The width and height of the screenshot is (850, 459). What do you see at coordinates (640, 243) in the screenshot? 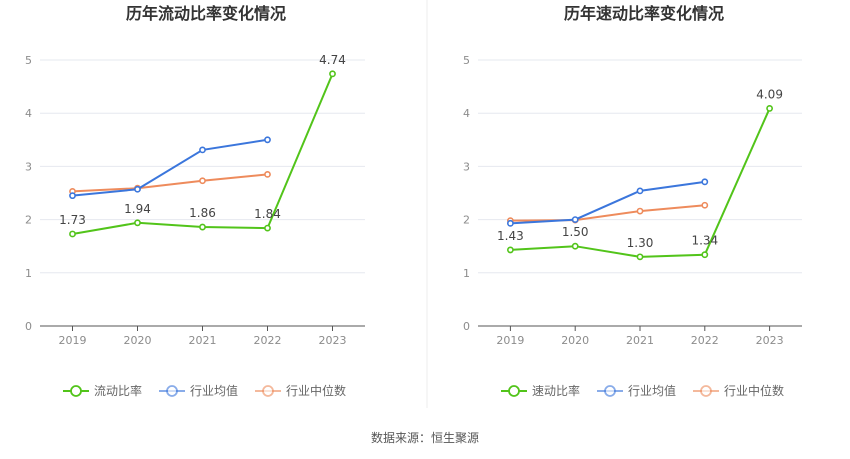
I see `data-label: 1.30` at bounding box center [640, 243].